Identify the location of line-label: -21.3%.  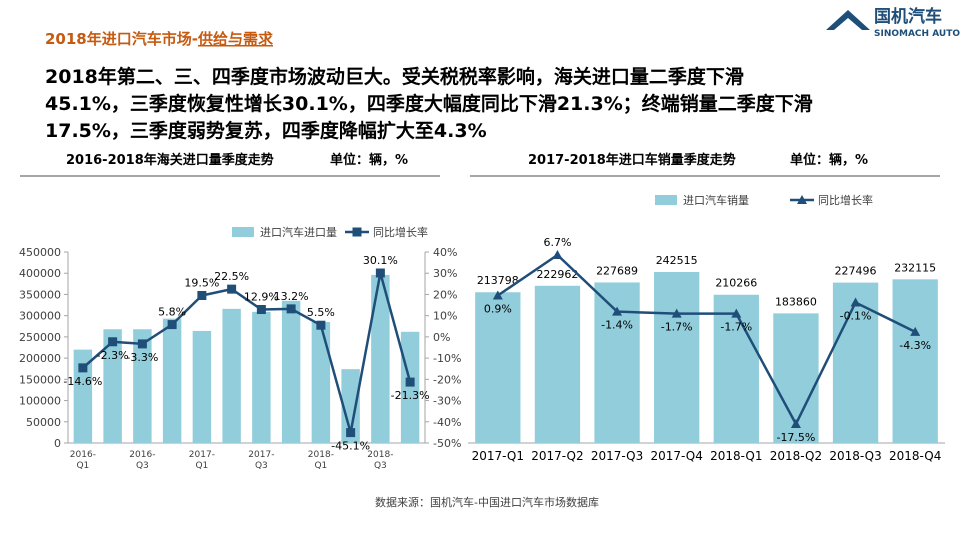
(410, 395).